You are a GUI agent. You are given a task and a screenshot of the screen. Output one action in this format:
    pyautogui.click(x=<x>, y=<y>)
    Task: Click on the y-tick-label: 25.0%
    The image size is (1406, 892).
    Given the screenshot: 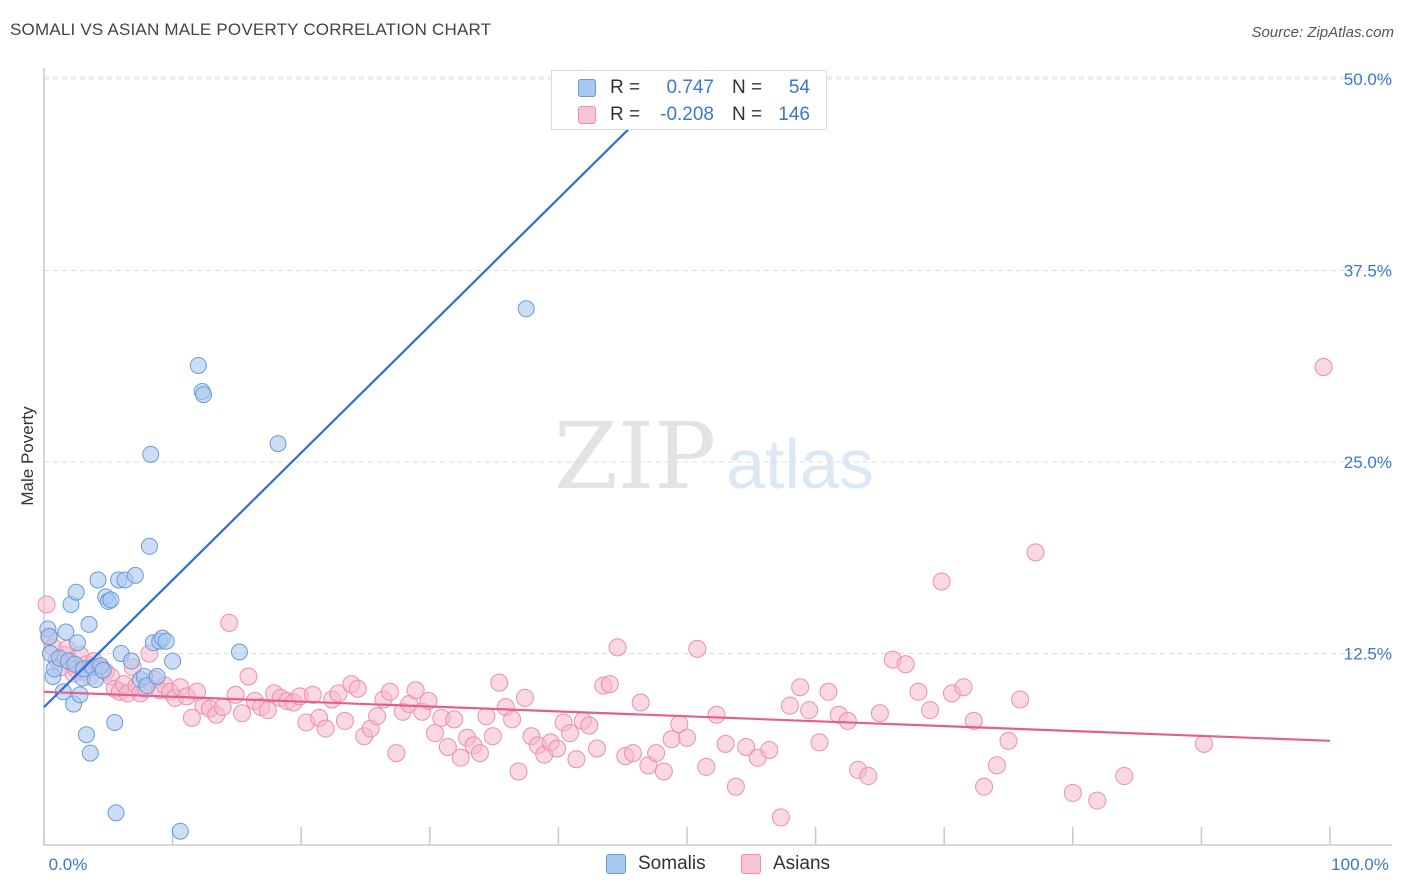 What is the action you would take?
    pyautogui.click(x=1368, y=462)
    